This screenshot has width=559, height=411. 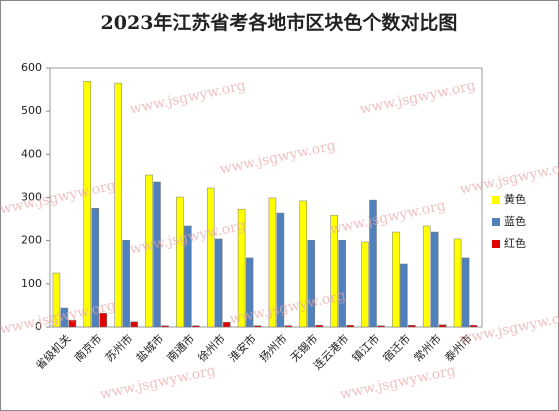 I want to click on y-tick-label: 400, so click(x=31, y=153).